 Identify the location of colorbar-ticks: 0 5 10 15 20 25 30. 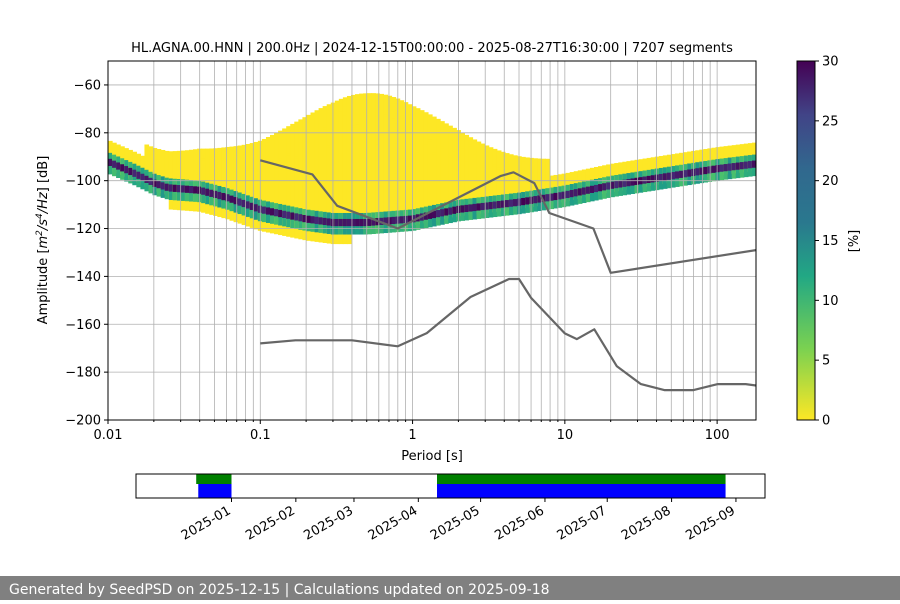
(827, 242).